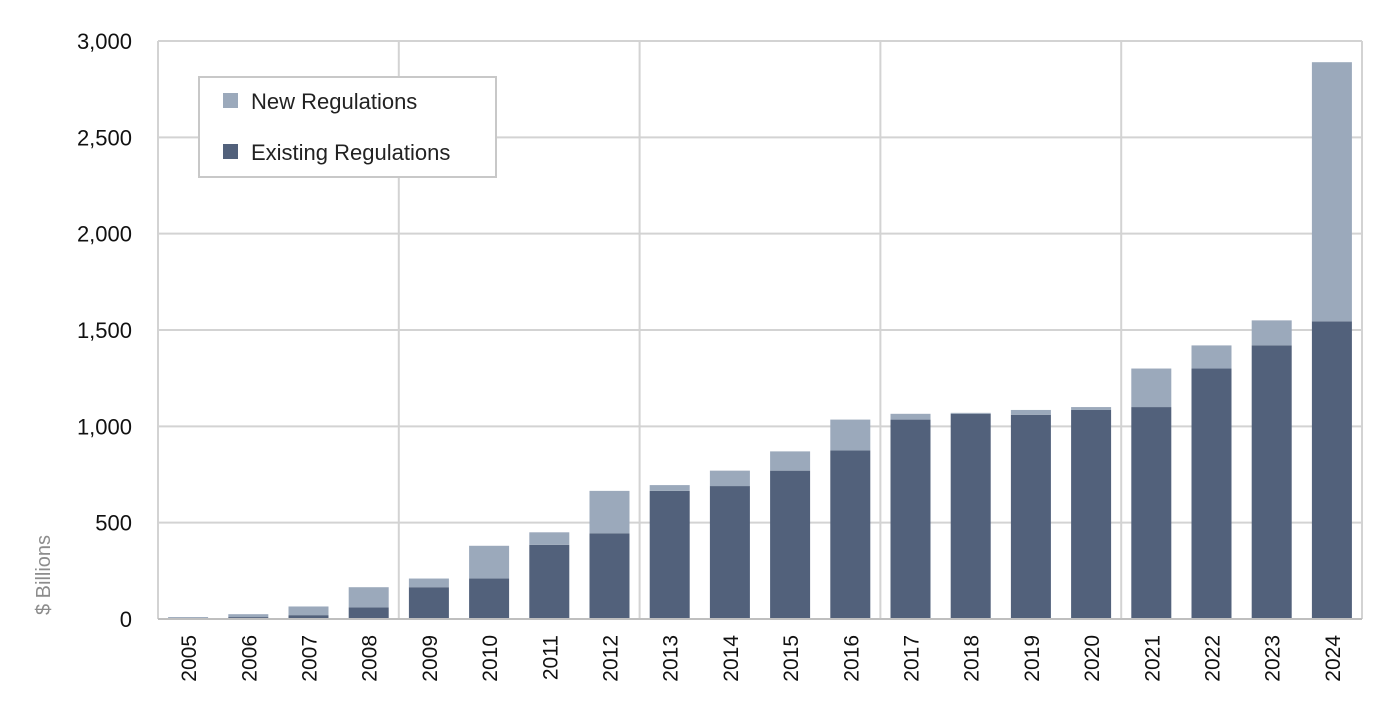  I want to click on y-tick-label: 0, so click(126, 619).